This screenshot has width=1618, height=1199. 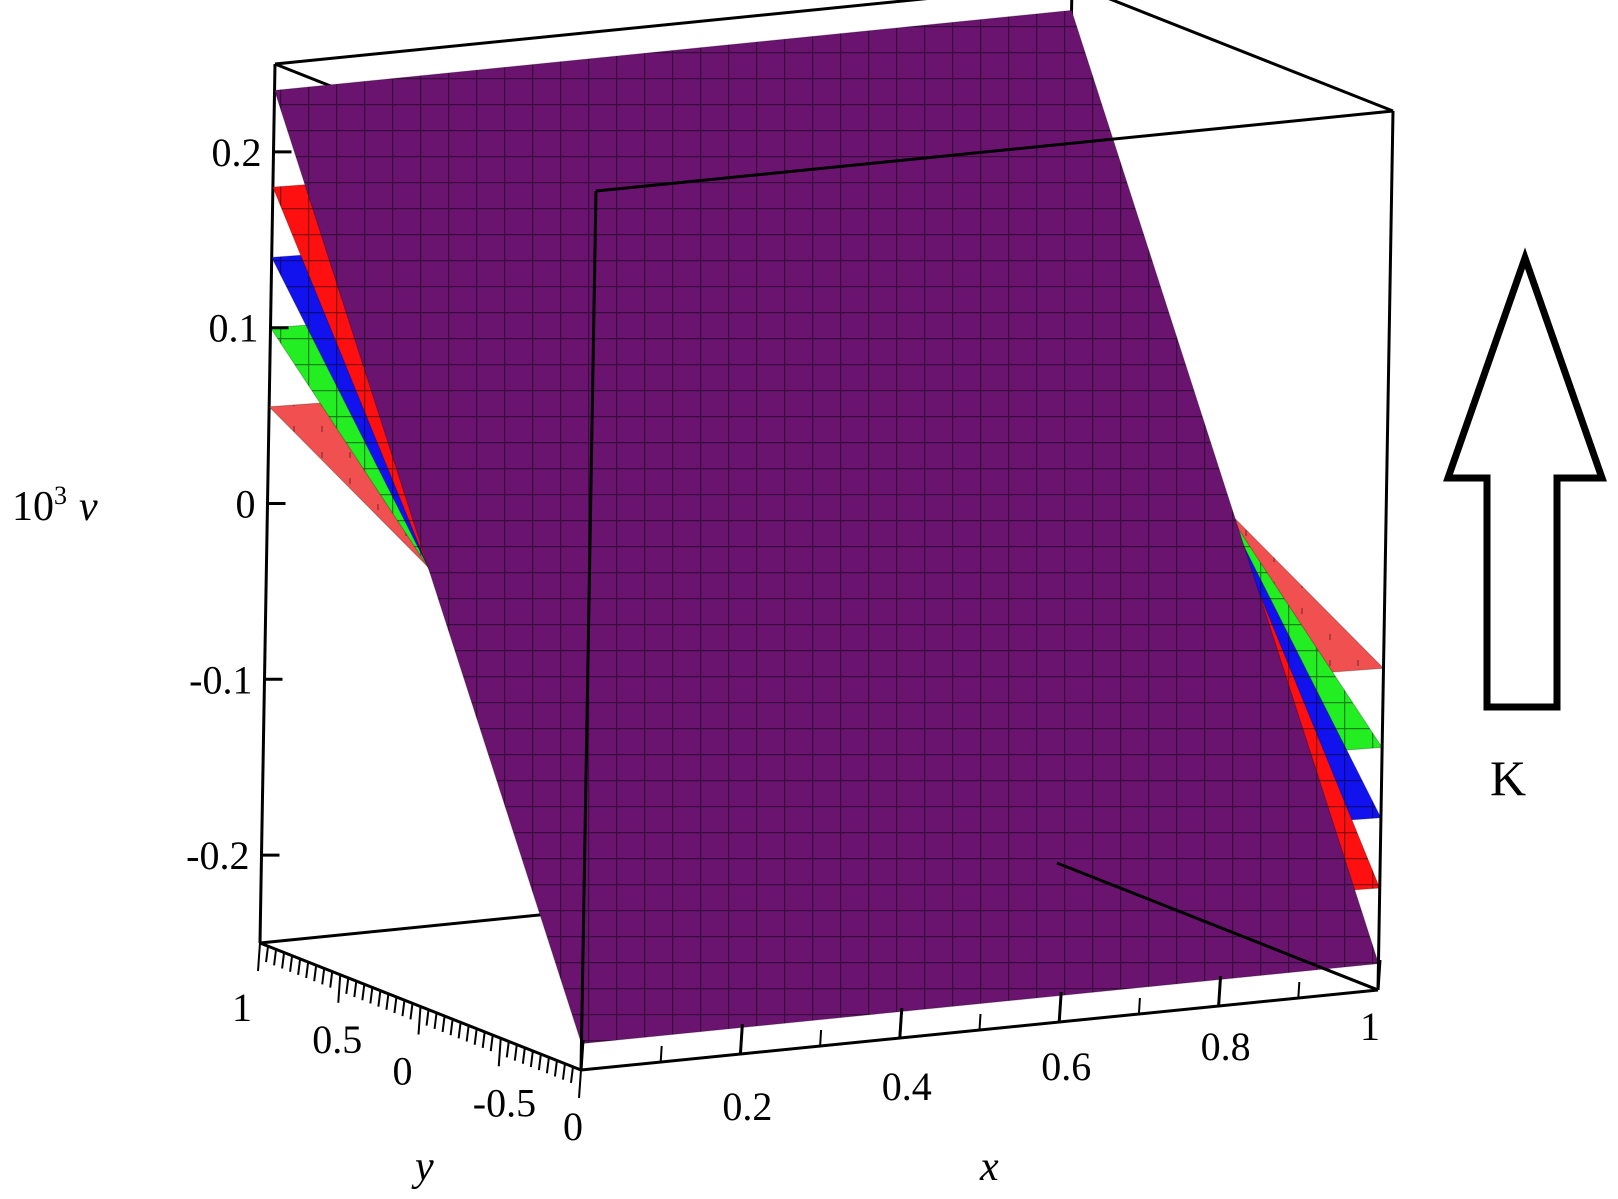 What do you see at coordinates (237, 152) in the screenshot?
I see `z-tick-label-0: 0.2` at bounding box center [237, 152].